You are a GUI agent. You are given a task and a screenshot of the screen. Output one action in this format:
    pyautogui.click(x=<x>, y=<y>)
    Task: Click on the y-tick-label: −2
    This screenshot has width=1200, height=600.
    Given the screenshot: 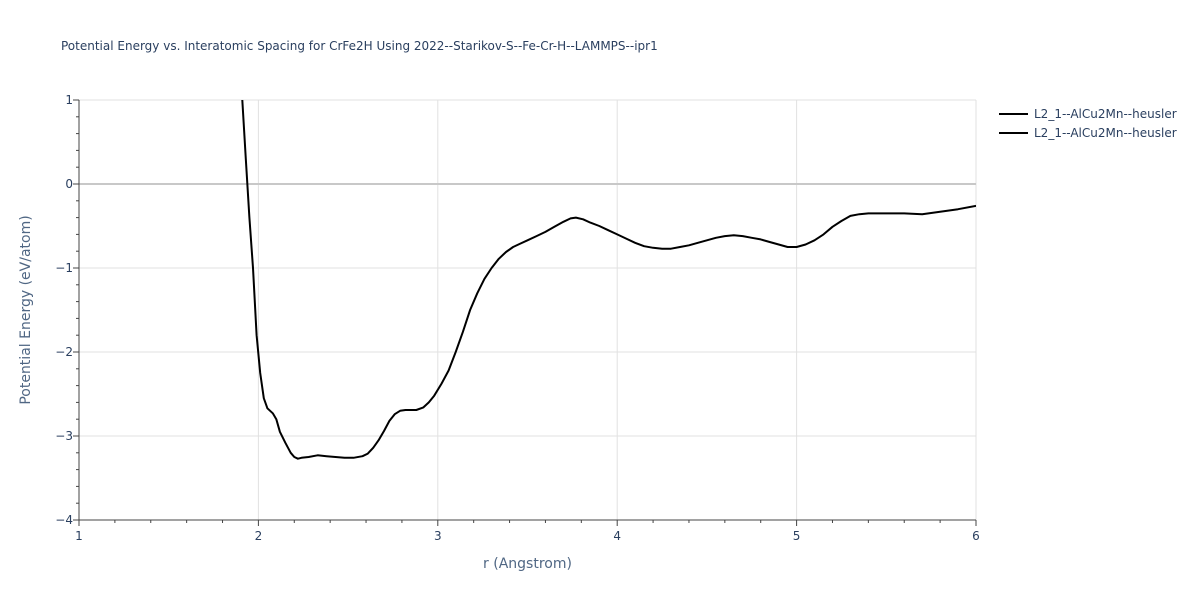 What is the action you would take?
    pyautogui.click(x=64, y=352)
    